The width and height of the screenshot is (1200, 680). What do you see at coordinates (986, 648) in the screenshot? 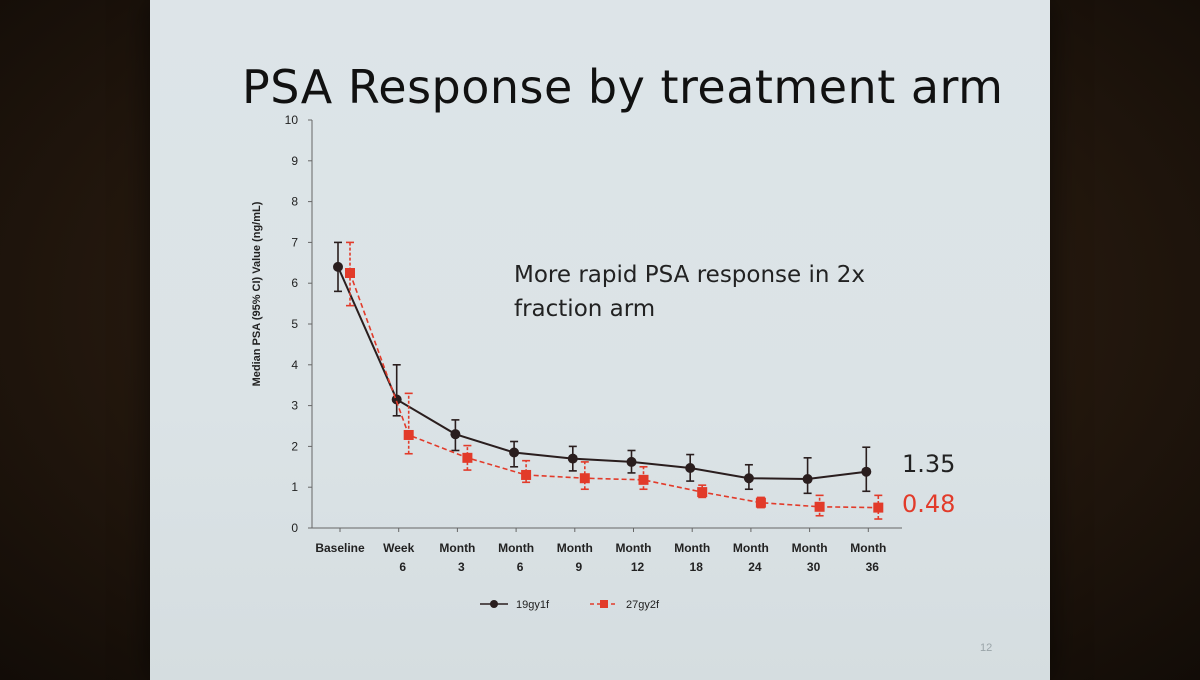
I see `page-number: 12` at bounding box center [986, 648].